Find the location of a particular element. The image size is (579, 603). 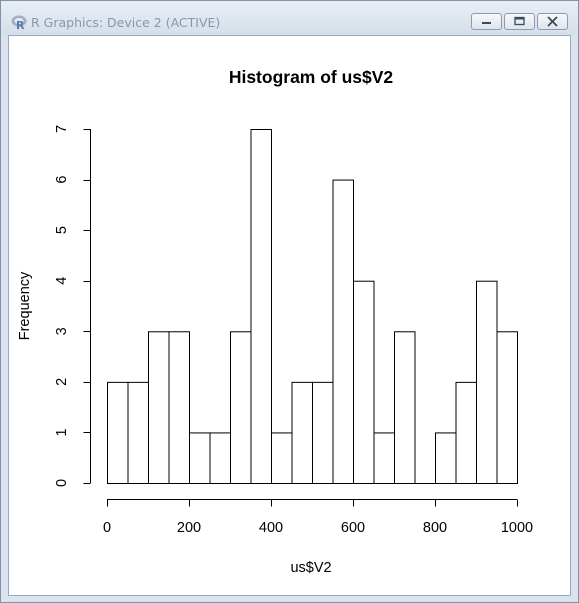

x-axis: 0 200 400 600 800 1000 is located at coordinates (318, 517).